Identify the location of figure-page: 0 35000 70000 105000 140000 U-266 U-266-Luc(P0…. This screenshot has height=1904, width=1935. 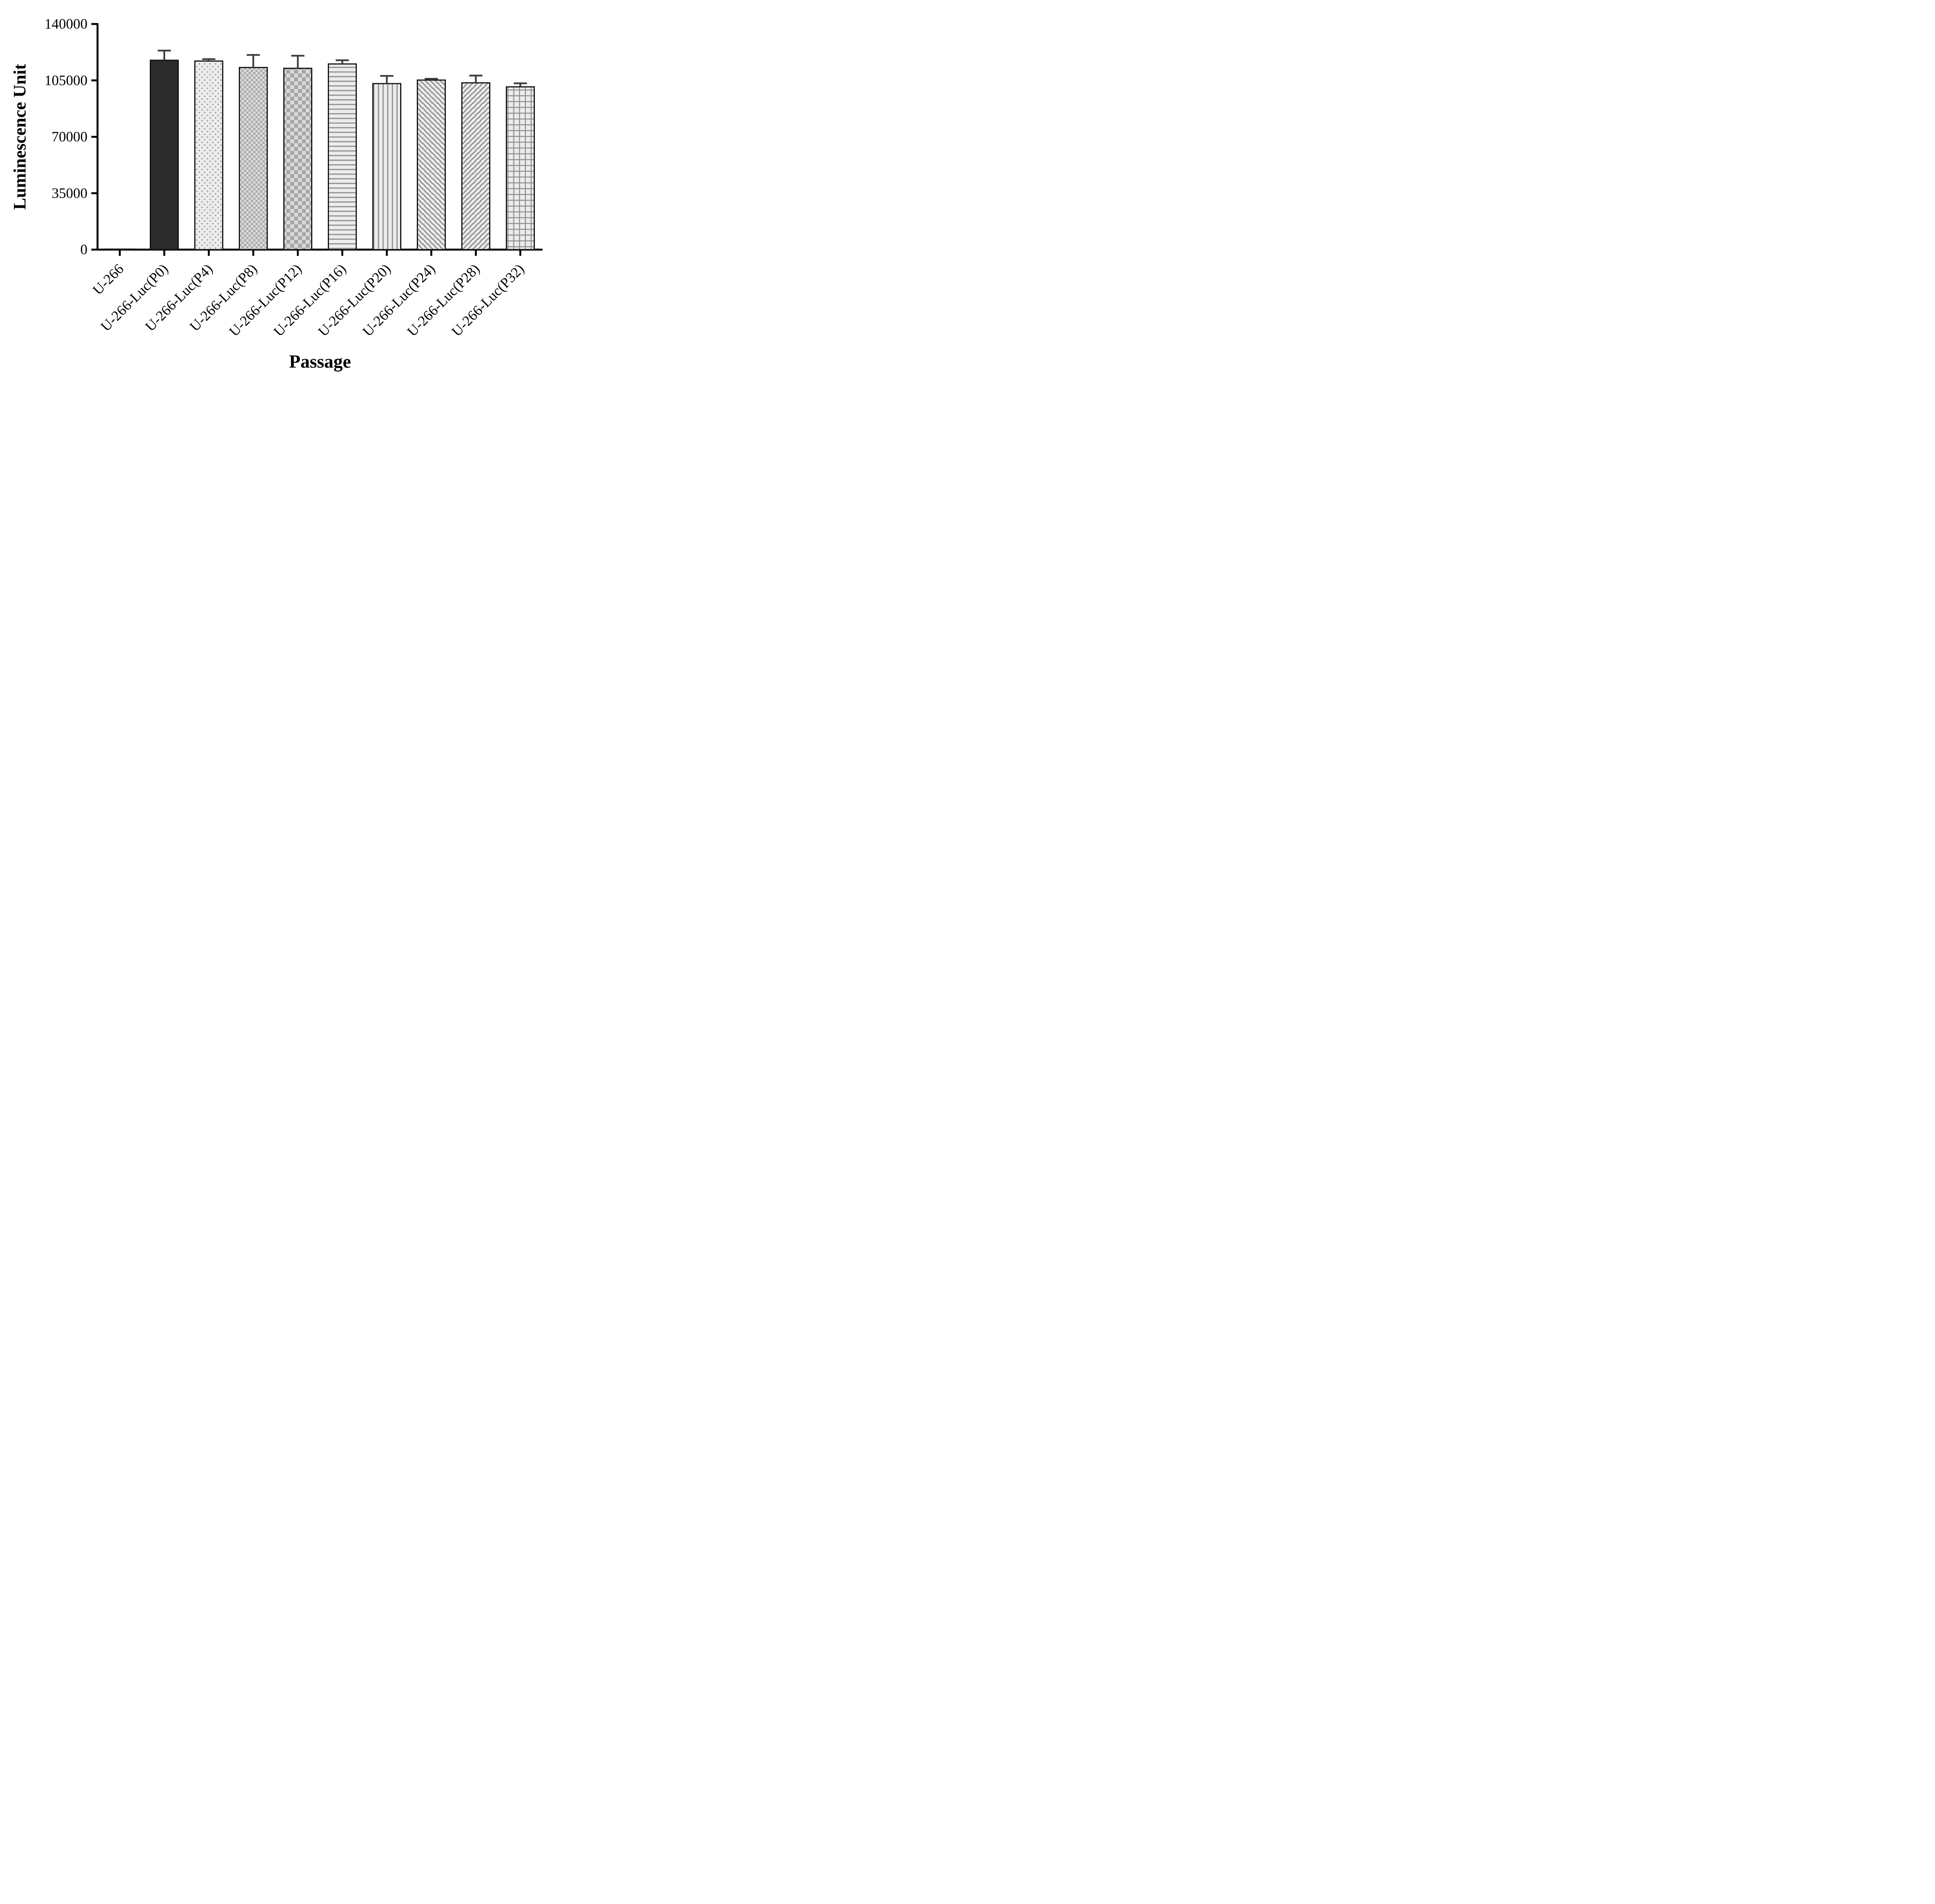
(278, 190).